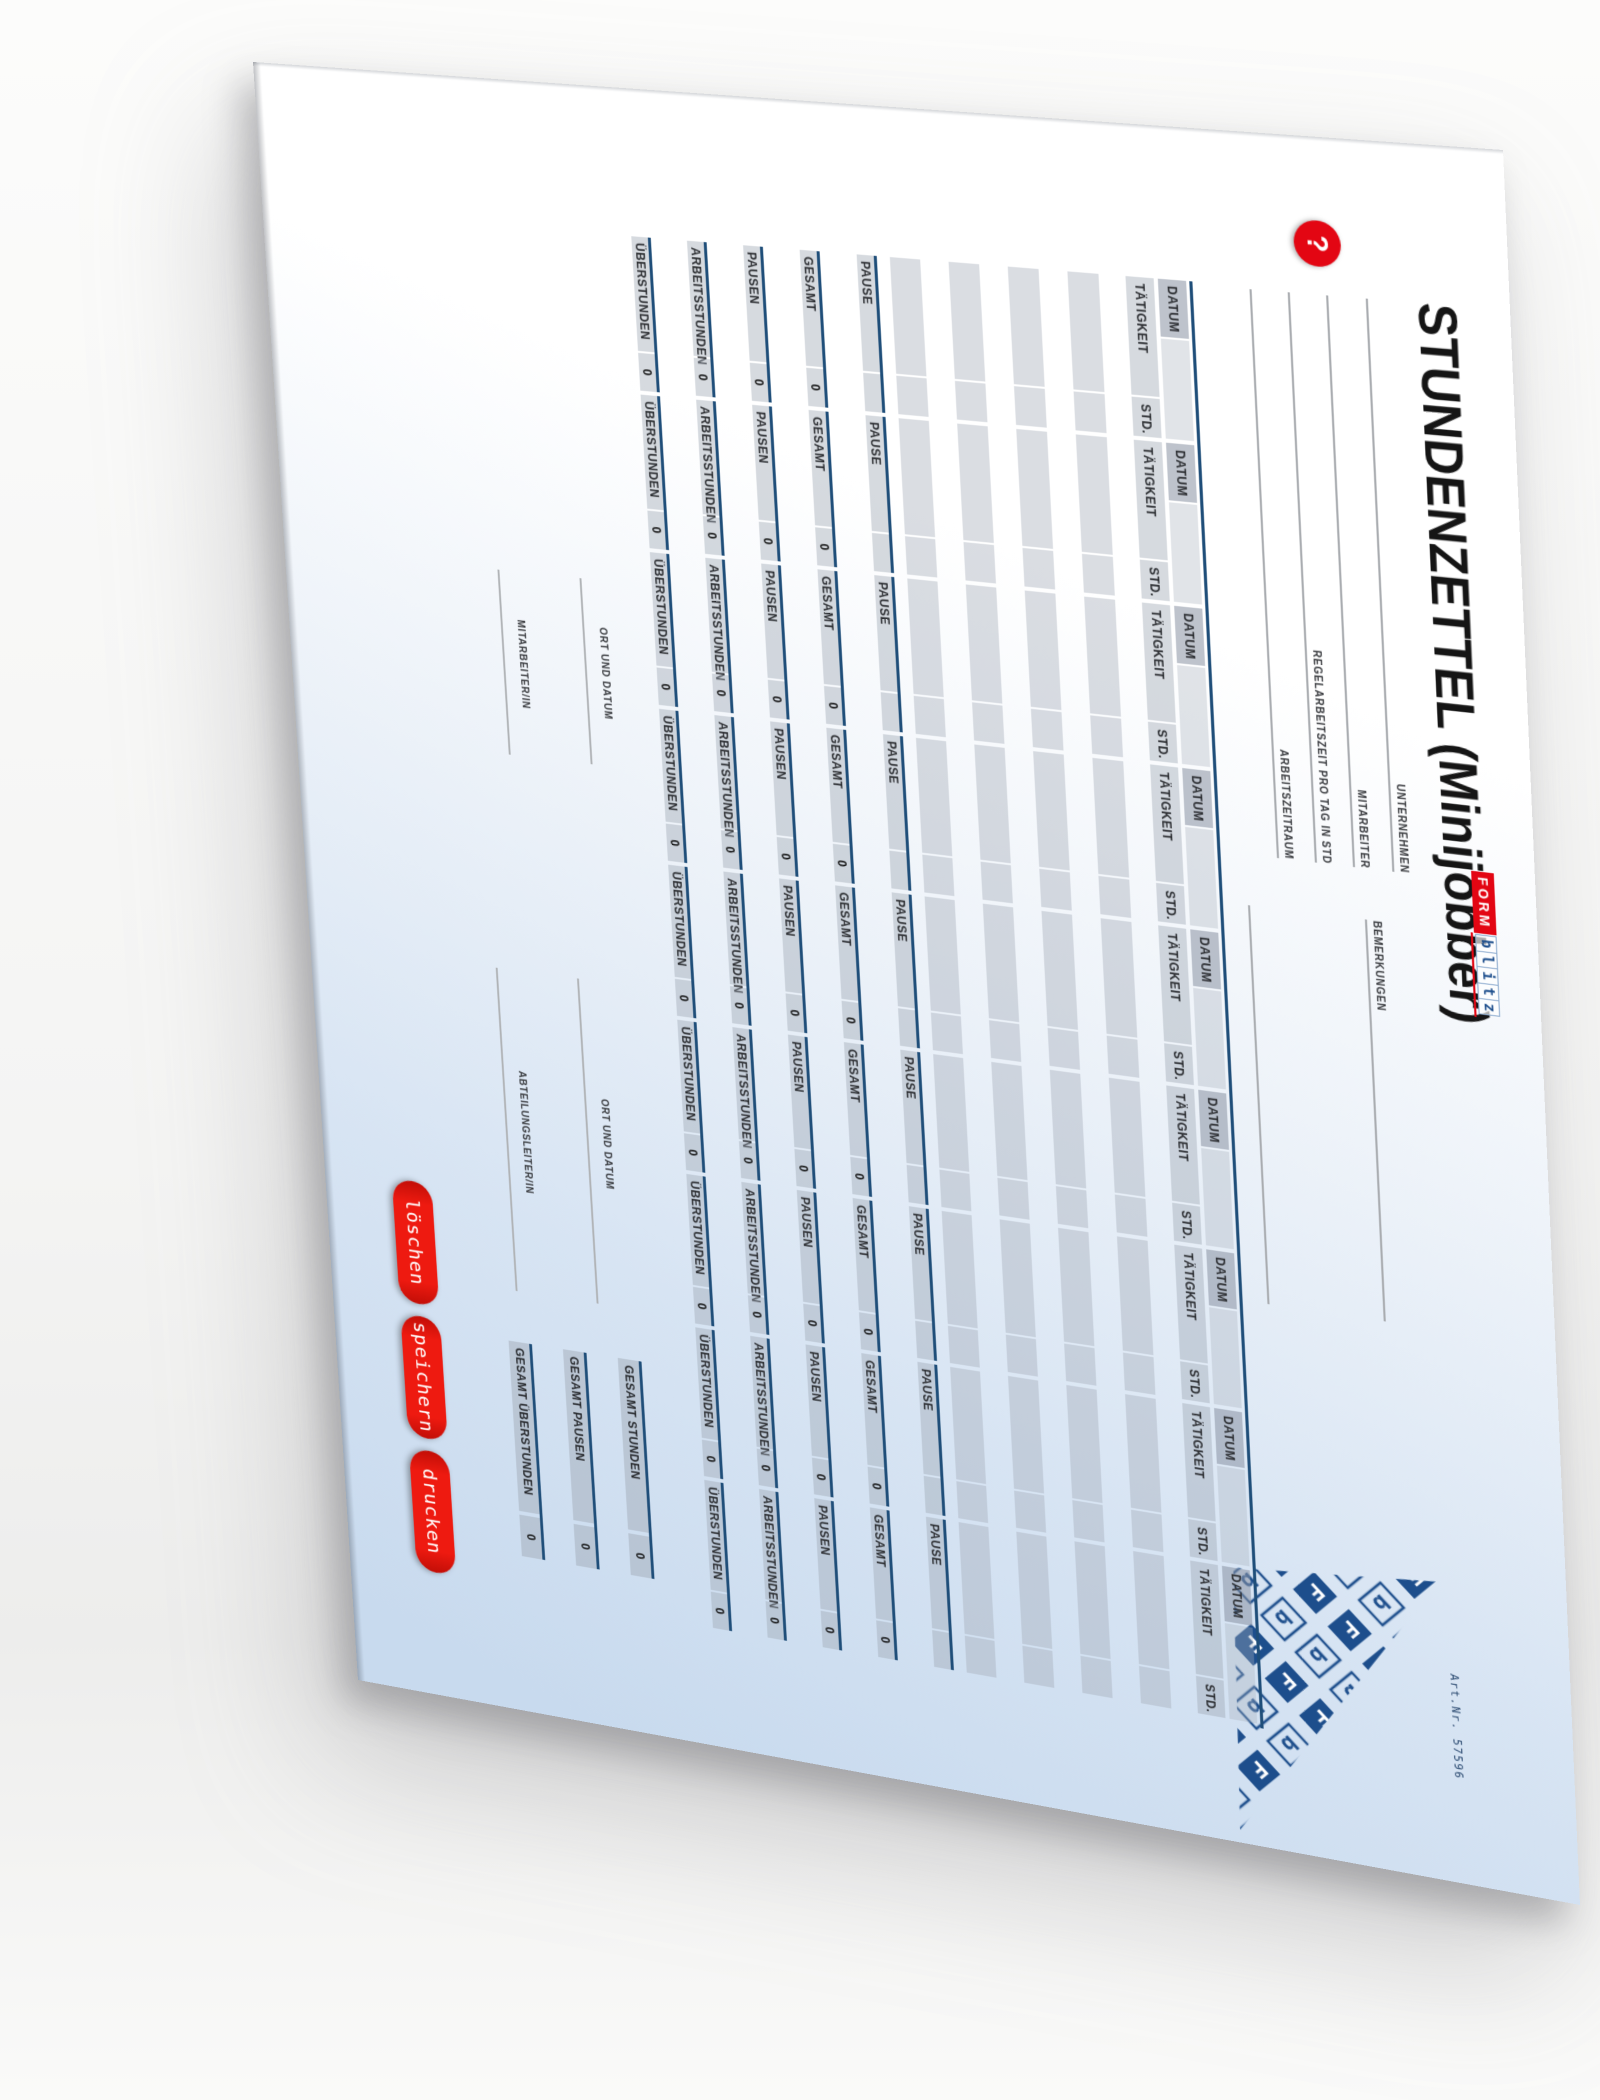  Describe the element at coordinates (1348, 582) in the screenshot. I see `field-mitarbeiter: MITARBEITER` at that location.